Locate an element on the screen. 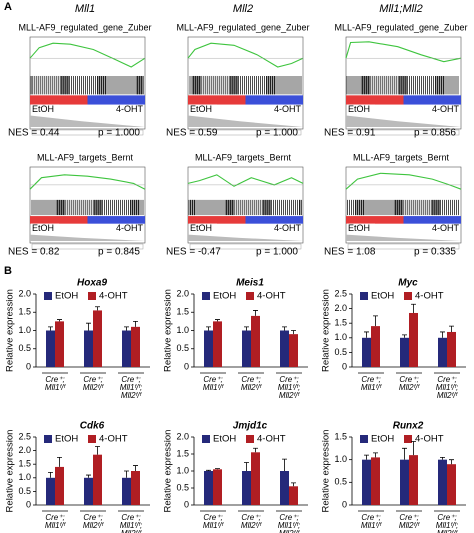  rank-label-bg is located at coordinates (203, 109).